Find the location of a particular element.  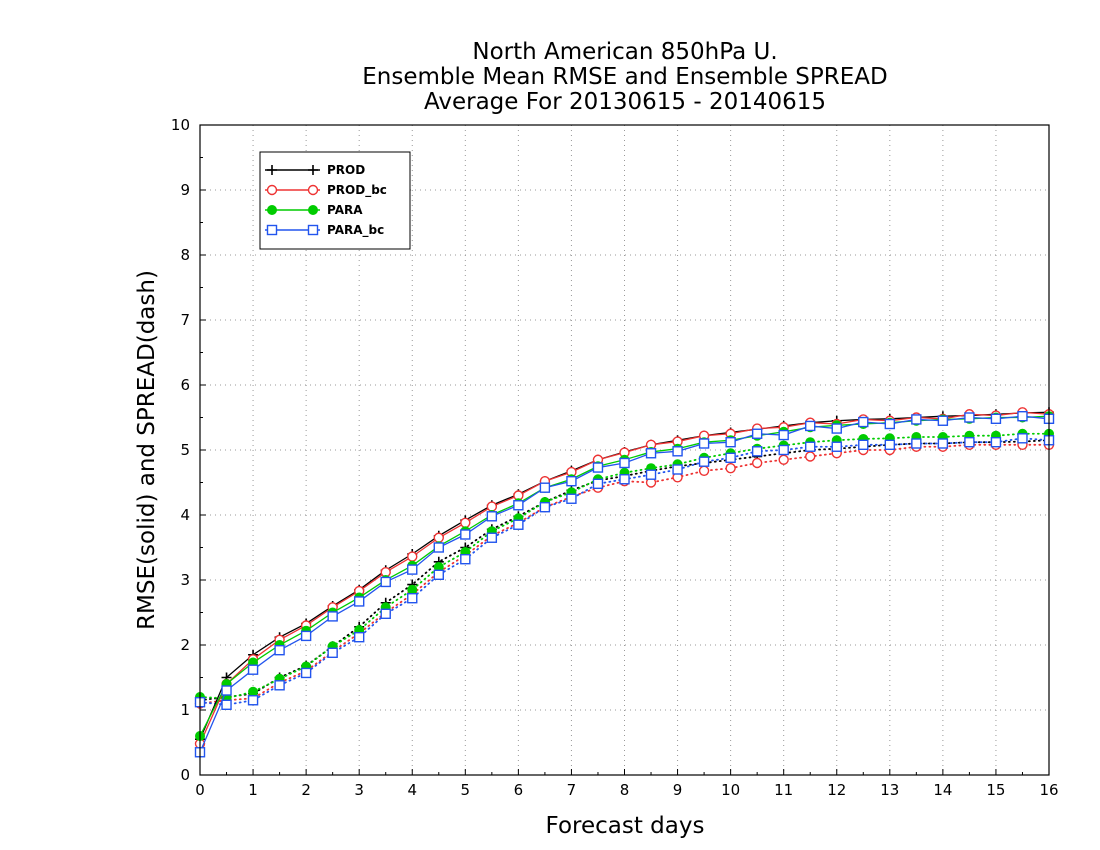

x-tick-label: 12 is located at coordinates (836, 790).